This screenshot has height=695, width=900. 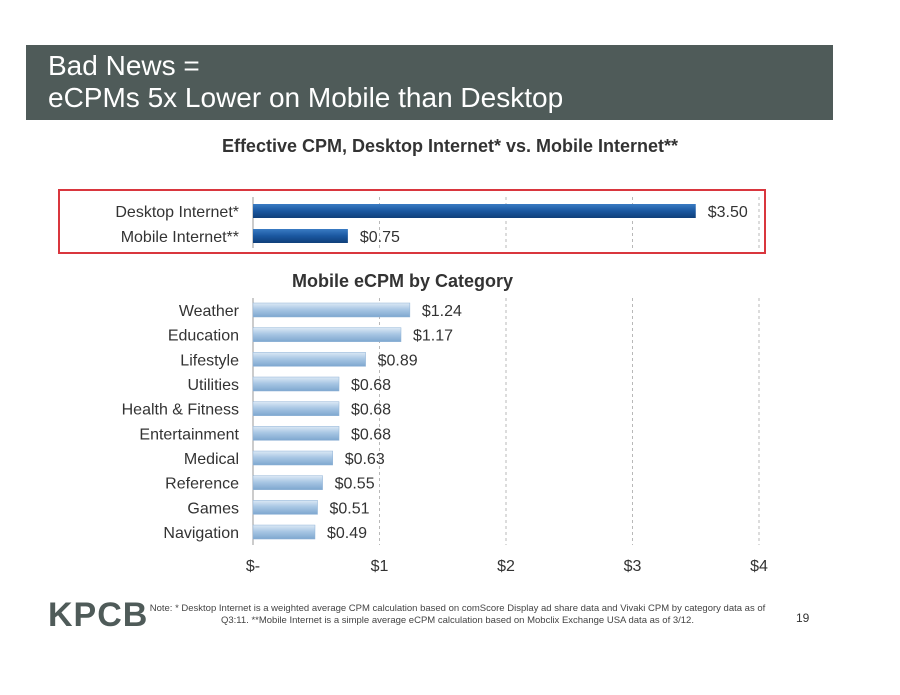 What do you see at coordinates (380, 237) in the screenshot?
I see `chart1-data-label-1: $0.75` at bounding box center [380, 237].